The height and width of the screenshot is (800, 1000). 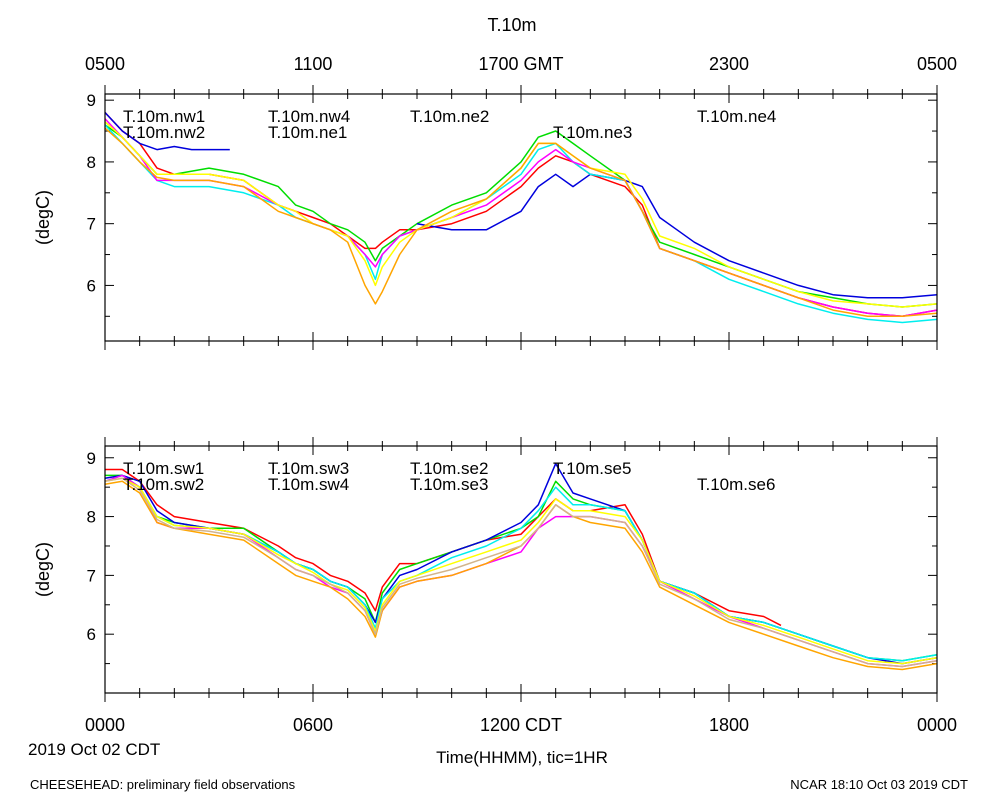 I want to click on bottom-axis-label: 0600, so click(x=313, y=725).